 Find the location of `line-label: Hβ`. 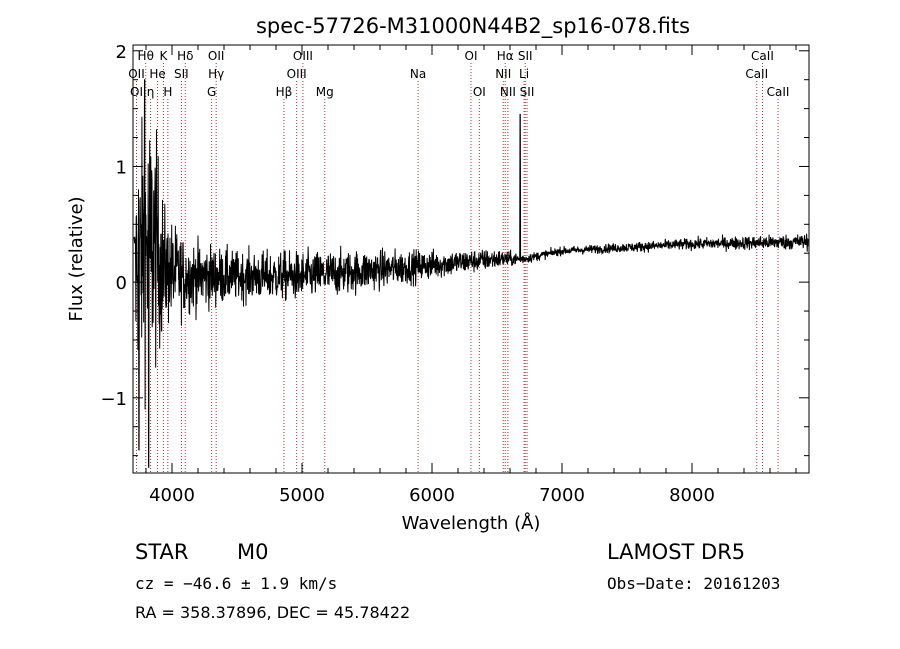

line-label: Hβ is located at coordinates (284, 92).